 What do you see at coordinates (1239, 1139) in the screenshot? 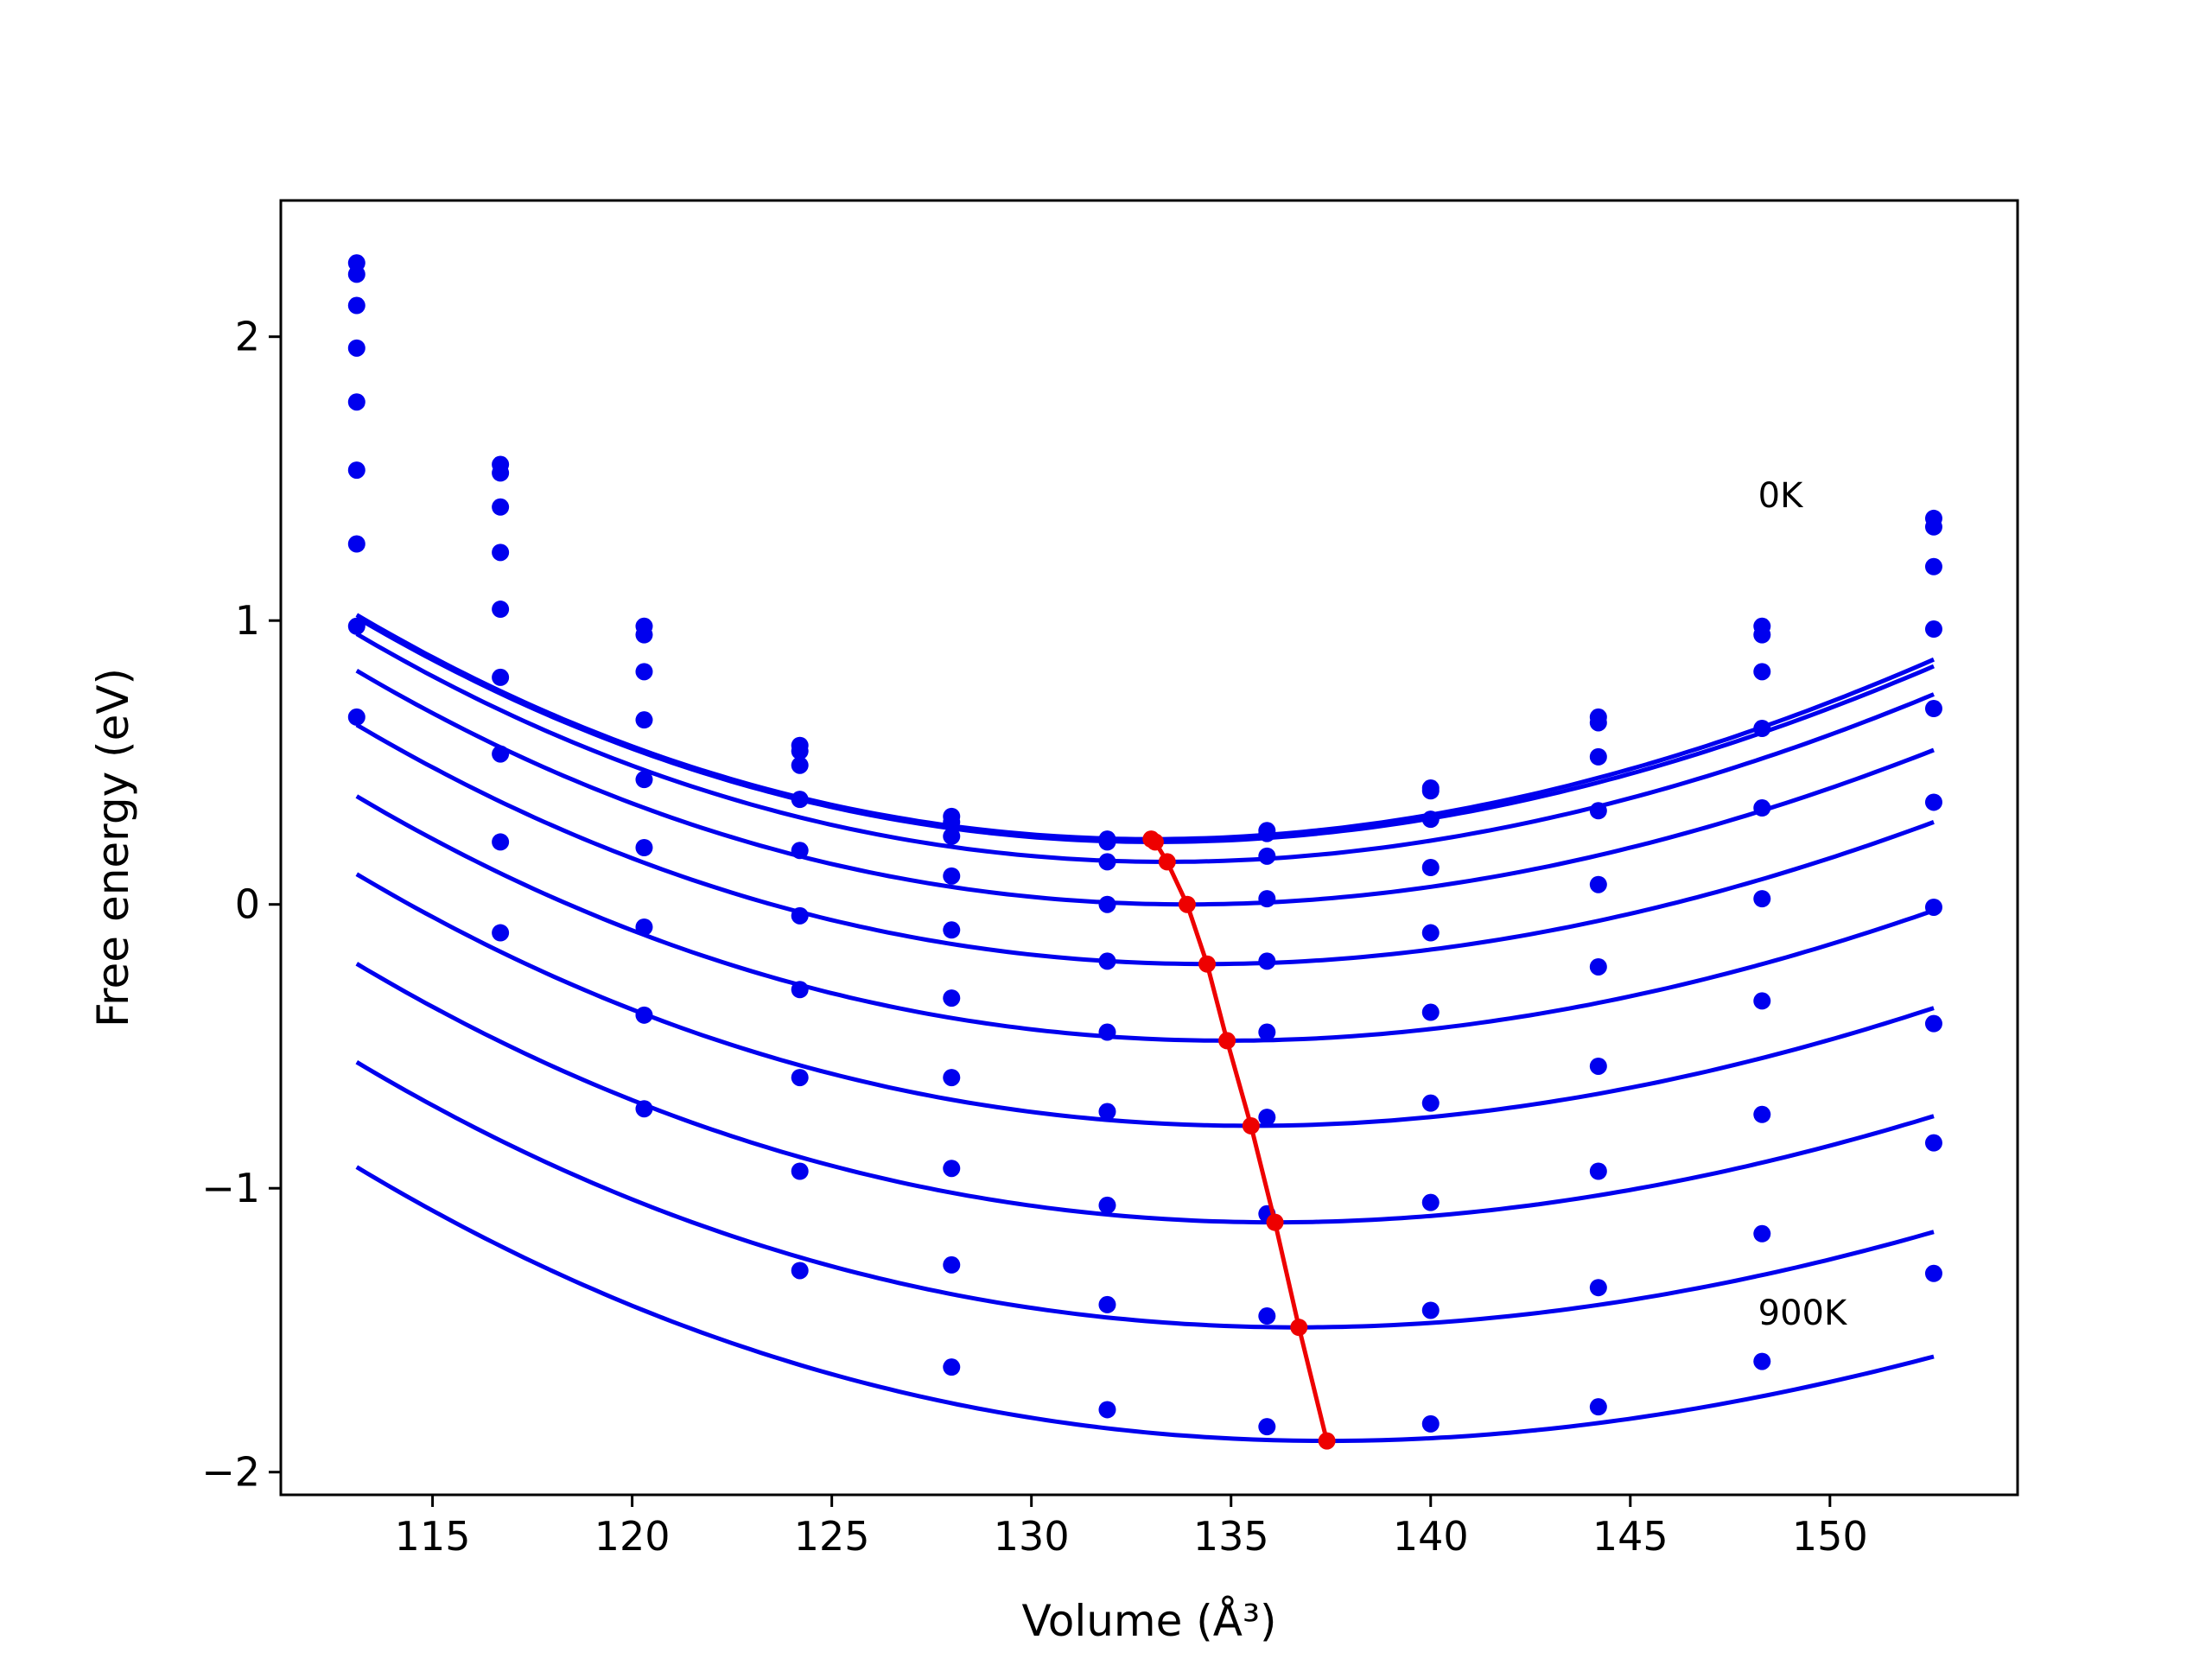
I see `minima-path` at bounding box center [1239, 1139].